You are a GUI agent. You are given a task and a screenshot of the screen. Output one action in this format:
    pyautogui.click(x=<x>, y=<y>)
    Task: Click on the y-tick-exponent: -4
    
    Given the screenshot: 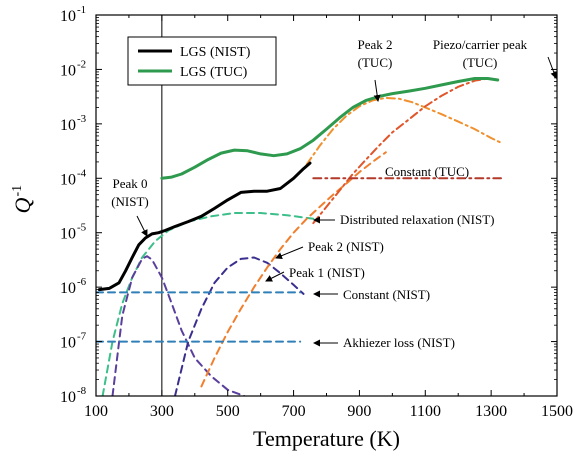 What is the action you would take?
    pyautogui.click(x=82, y=173)
    